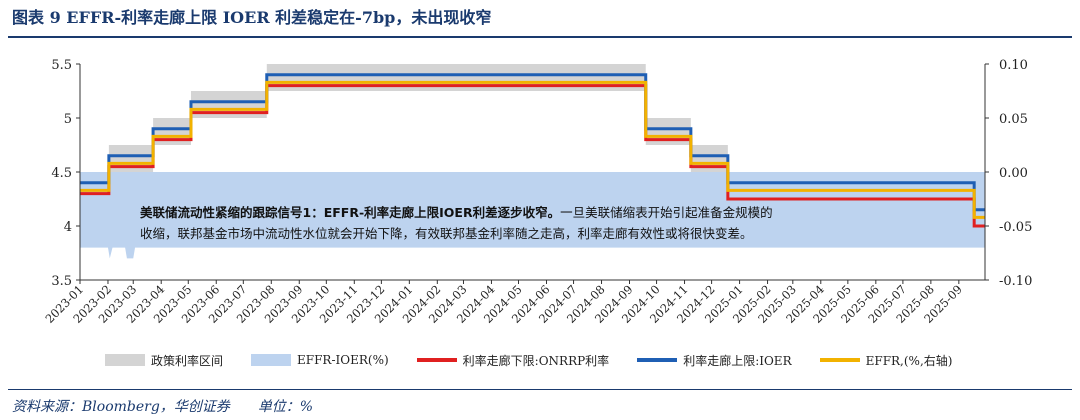 Image resolution: width=1080 pixels, height=420 pixels. Describe the element at coordinates (61, 173) in the screenshot. I see `y-left-tick-label: 4.5` at that location.